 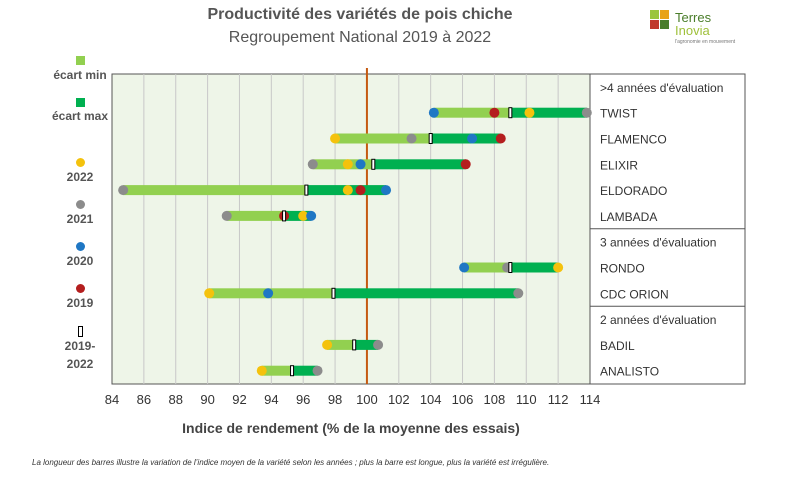 I want to click on x-tick-label: 108, so click(x=495, y=399).